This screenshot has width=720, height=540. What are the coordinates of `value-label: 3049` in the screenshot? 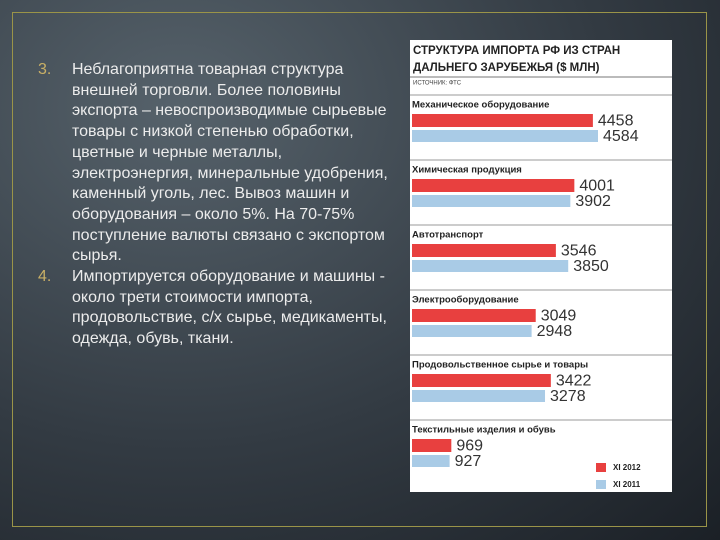 It's located at (559, 316).